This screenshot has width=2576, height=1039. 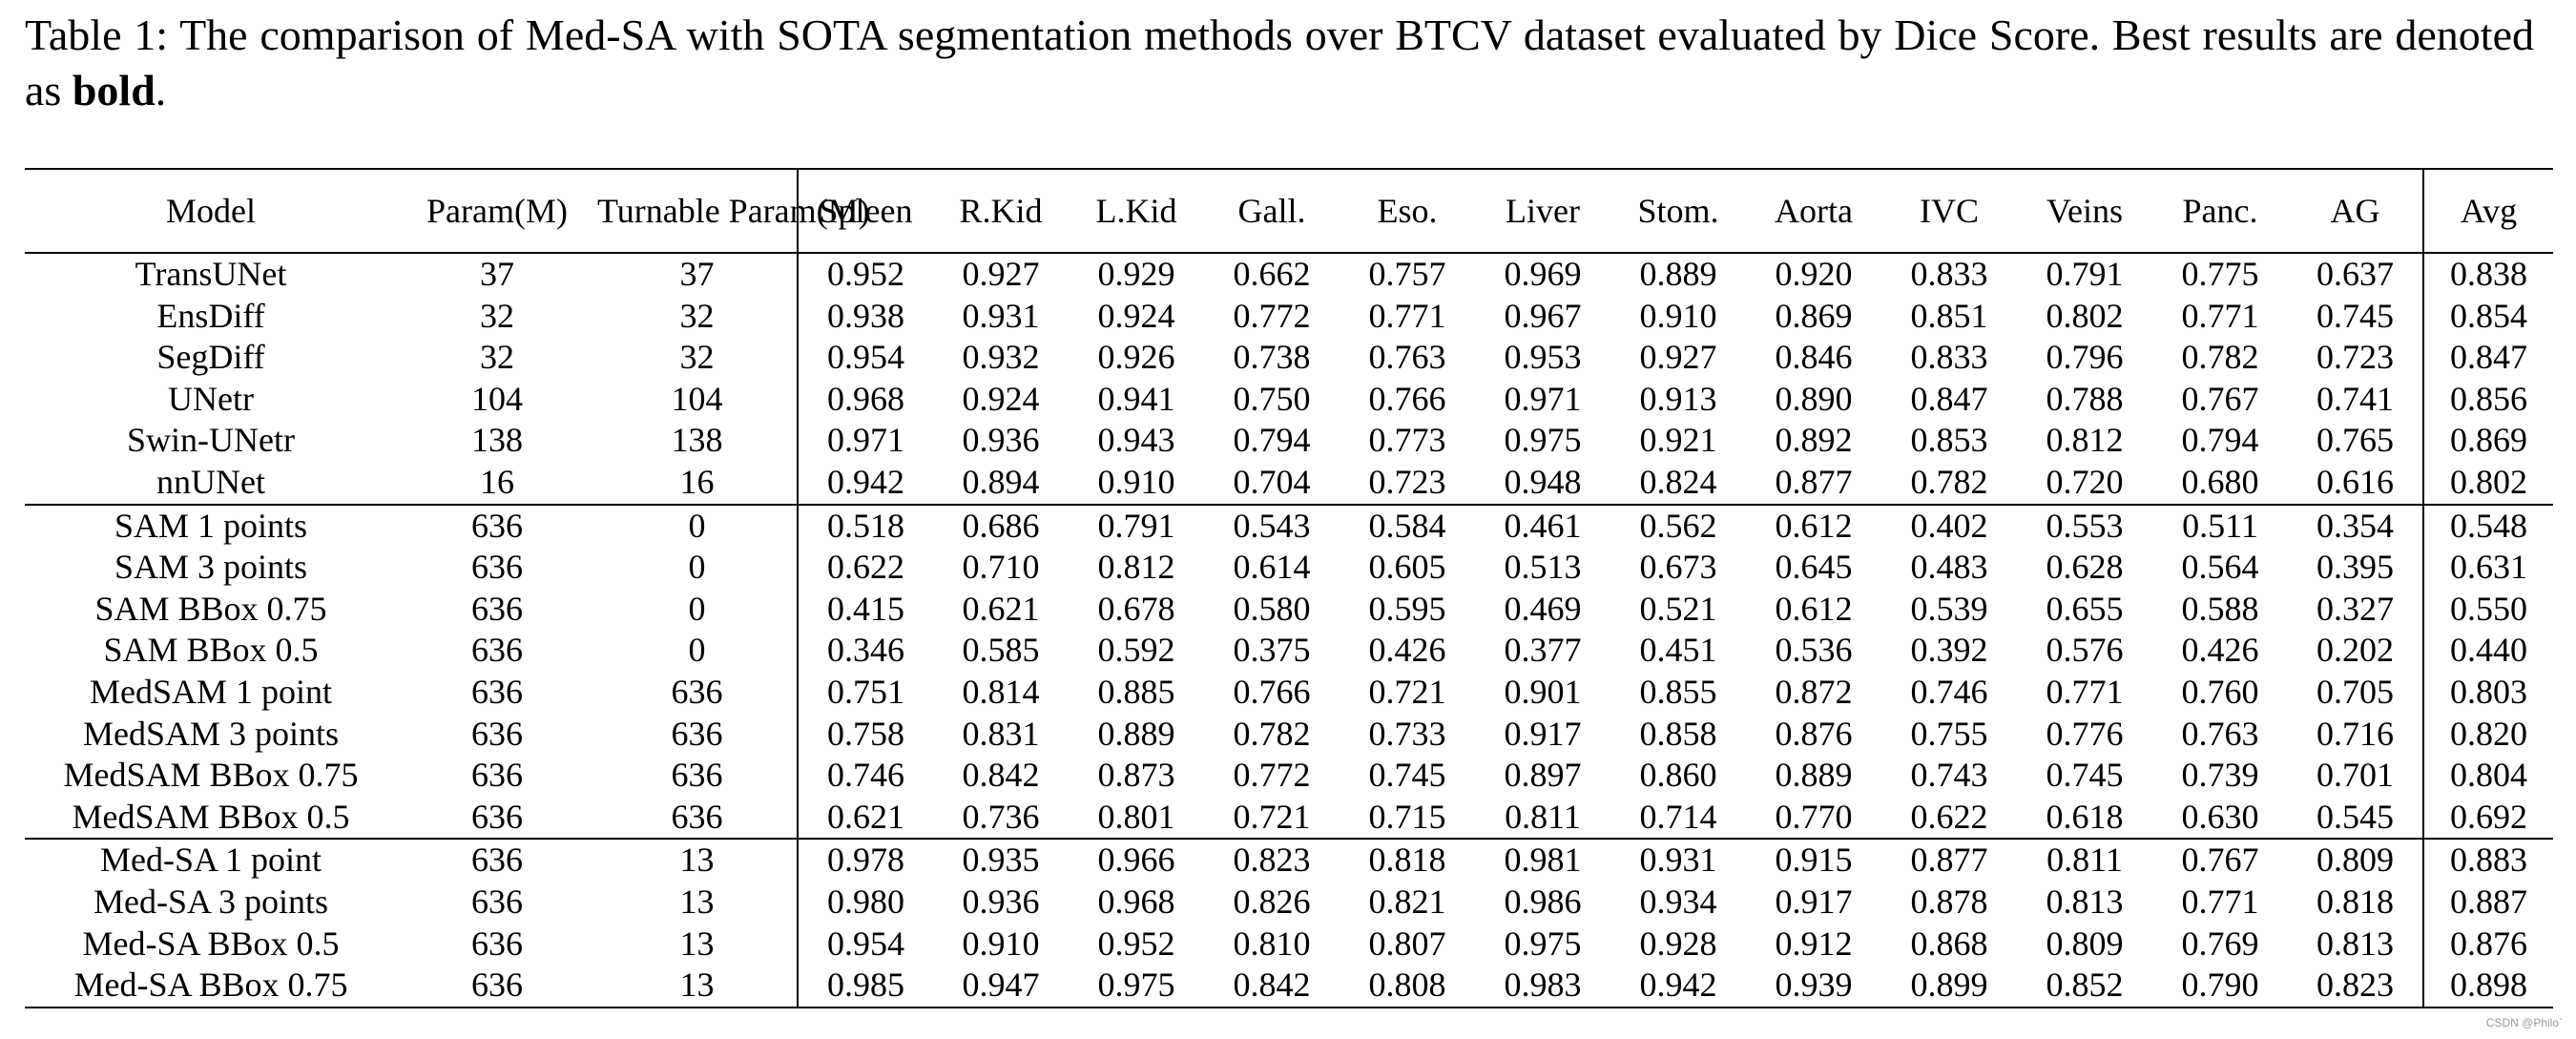 What do you see at coordinates (1678, 398) in the screenshot?
I see `value-cell: 0.913` at bounding box center [1678, 398].